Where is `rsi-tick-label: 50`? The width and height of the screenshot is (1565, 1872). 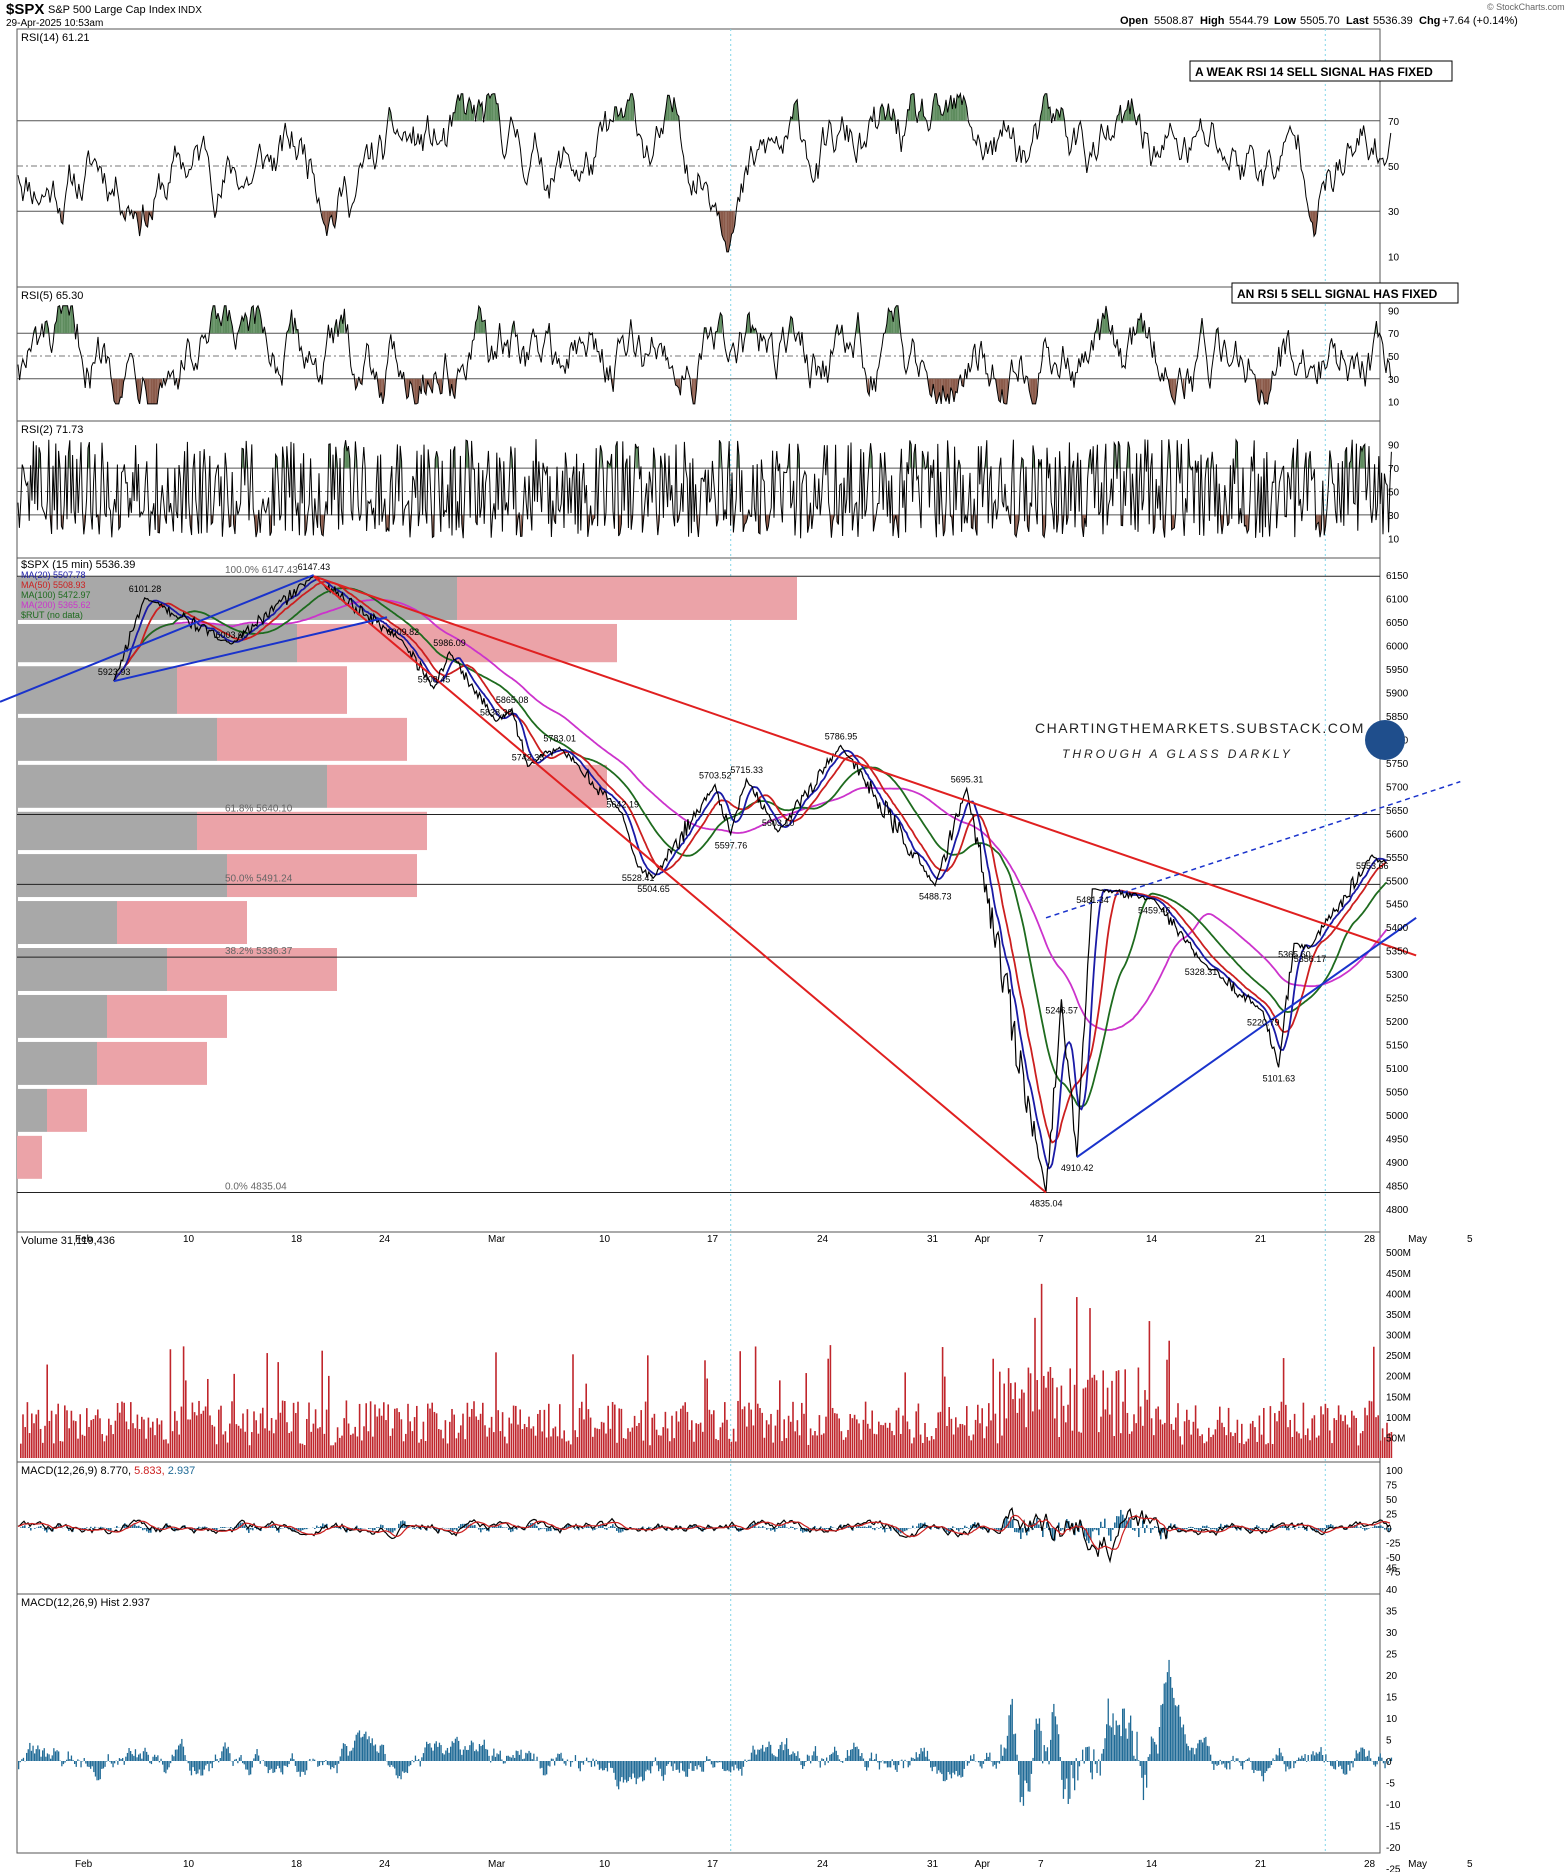
rsi-tick-label: 50 is located at coordinates (1394, 357).